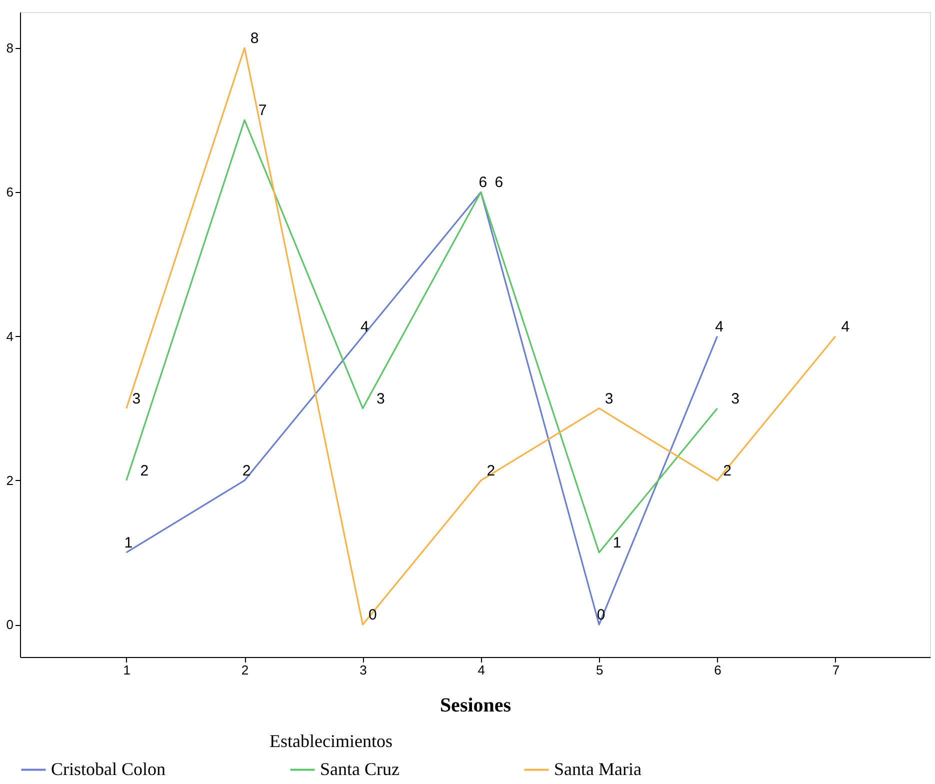  Describe the element at coordinates (10, 336) in the screenshot. I see `y-tick-label: 4` at that location.